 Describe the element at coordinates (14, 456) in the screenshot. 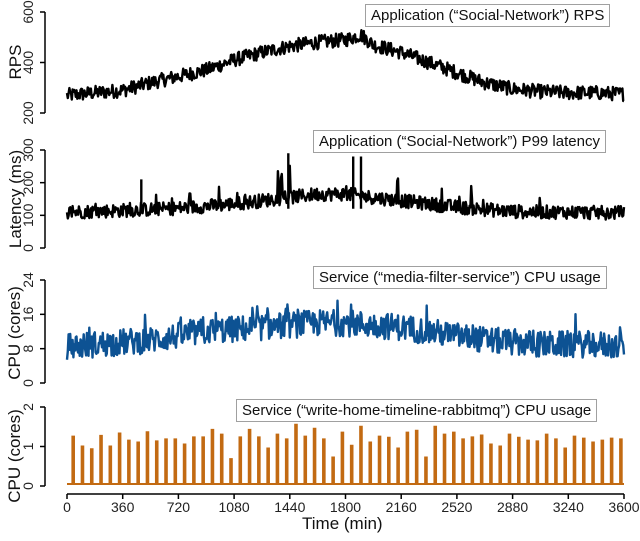

I see `panel-4-ylabel: CPU (cores)` at that location.